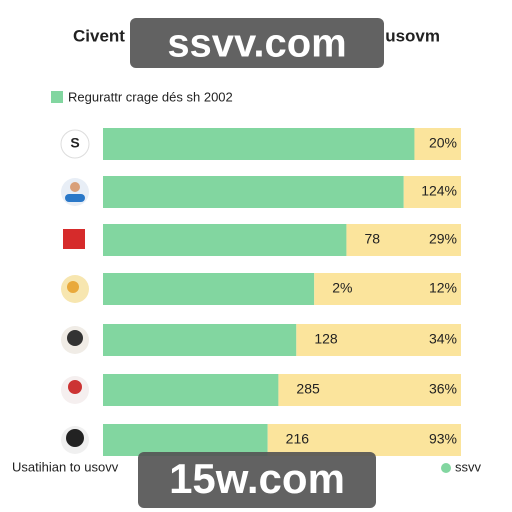 The height and width of the screenshot is (512, 512). What do you see at coordinates (150, 96) in the screenshot?
I see `legend-label: Regurattr crage dés sh 2002` at bounding box center [150, 96].